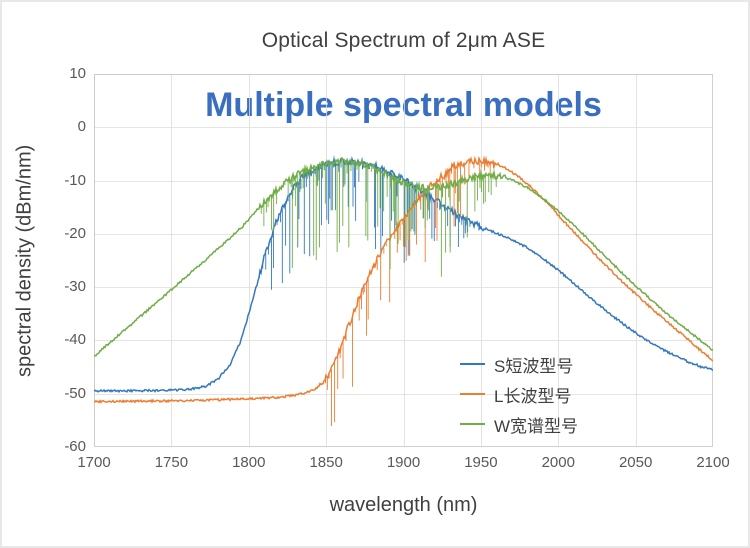  I want to click on x-tick-label: 1850, so click(326, 462).